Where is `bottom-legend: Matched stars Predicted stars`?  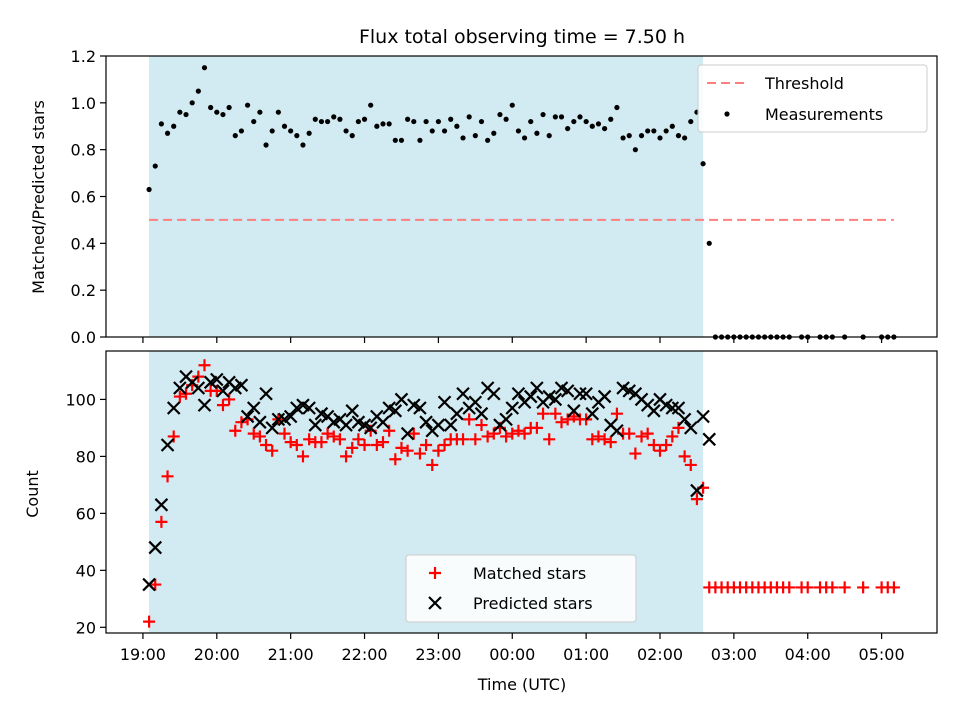
bottom-legend: Matched stars Predicted stars is located at coordinates (521, 588).